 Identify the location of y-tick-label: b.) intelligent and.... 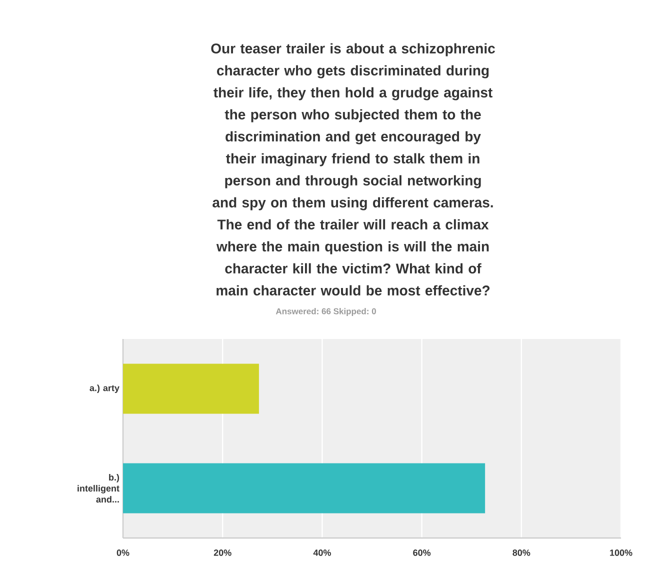
(99, 488).